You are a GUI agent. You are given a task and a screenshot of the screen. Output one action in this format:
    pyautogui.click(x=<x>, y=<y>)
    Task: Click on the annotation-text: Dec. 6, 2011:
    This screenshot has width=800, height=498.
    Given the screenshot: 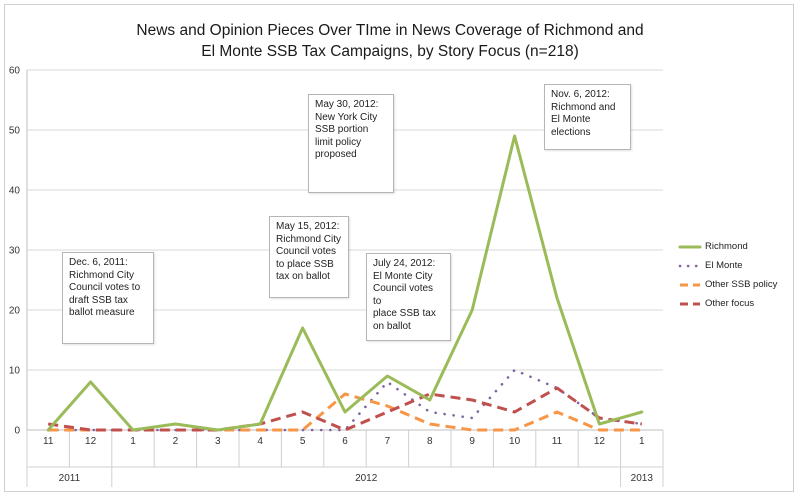 What is the action you would take?
    pyautogui.click(x=98, y=262)
    